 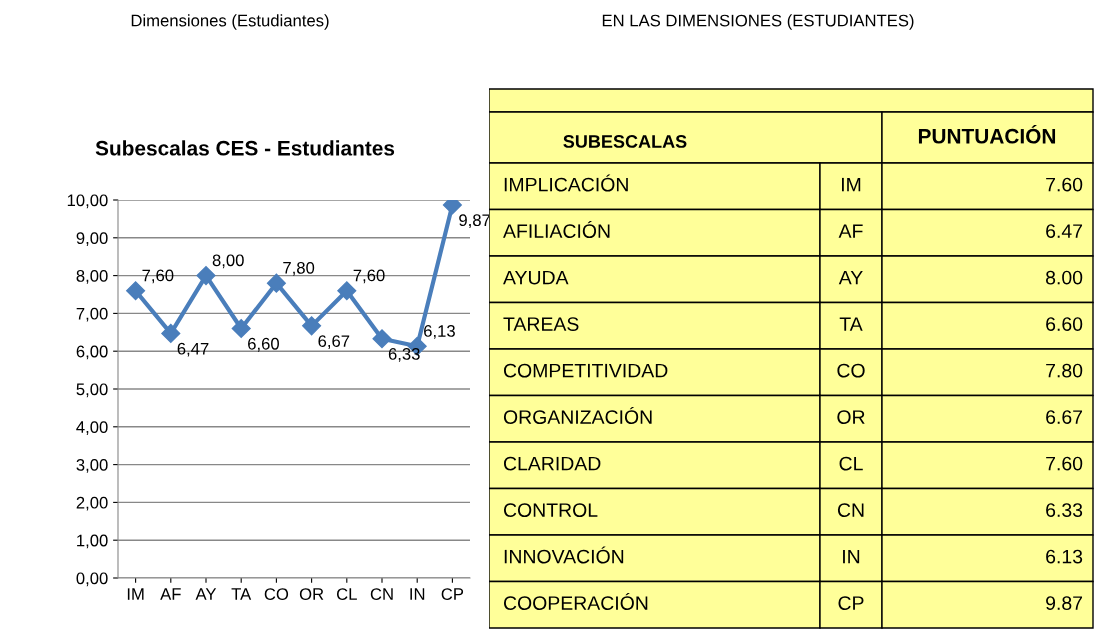 What do you see at coordinates (536, 277) in the screenshot?
I see `category-label: AYUDA` at bounding box center [536, 277].